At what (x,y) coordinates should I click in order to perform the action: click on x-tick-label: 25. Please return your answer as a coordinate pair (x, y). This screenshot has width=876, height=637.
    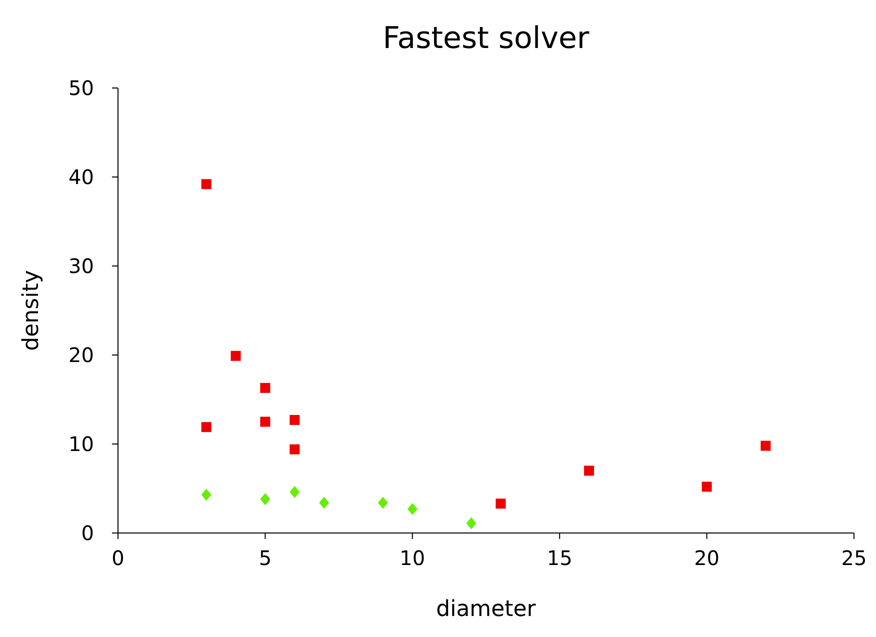
    Looking at the image, I should click on (854, 558).